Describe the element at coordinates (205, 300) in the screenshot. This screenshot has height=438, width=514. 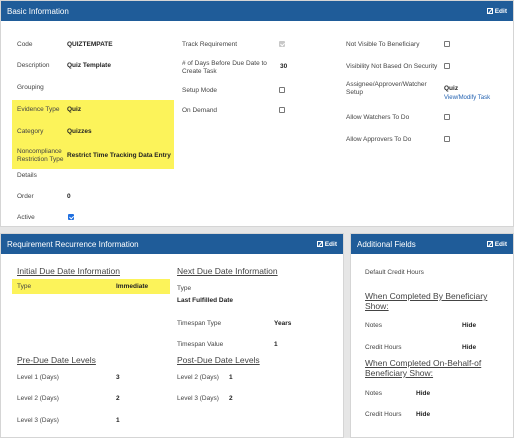
I see `next-type-value: Last Fulfilled Date` at that location.